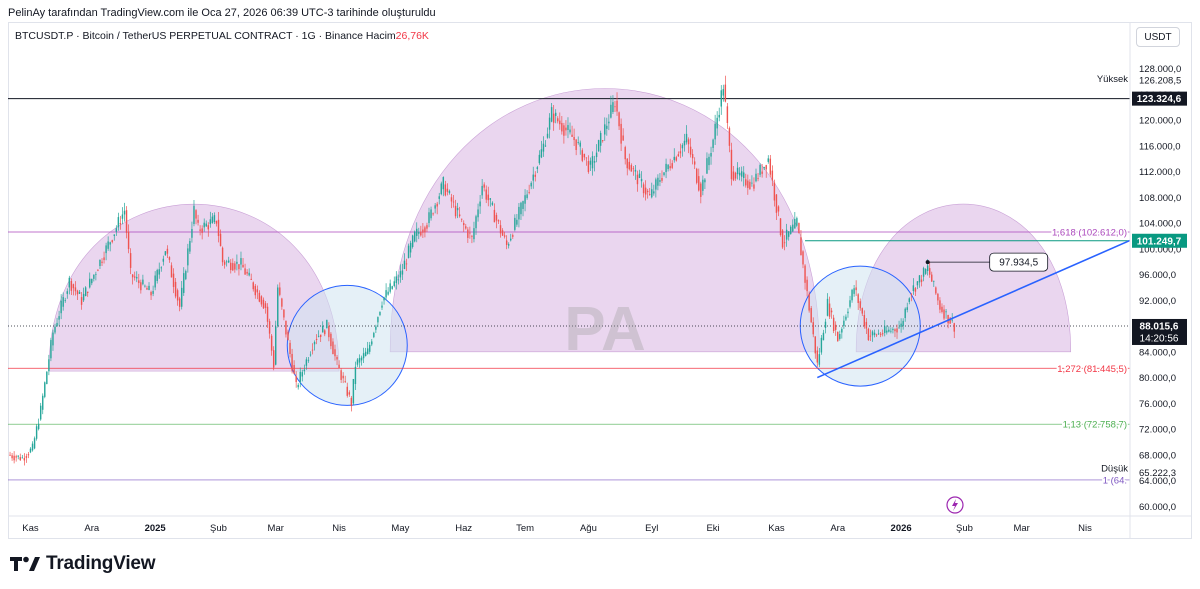  Describe the element at coordinates (156, 528) in the screenshot. I see `x-tick-label: 2025` at that location.